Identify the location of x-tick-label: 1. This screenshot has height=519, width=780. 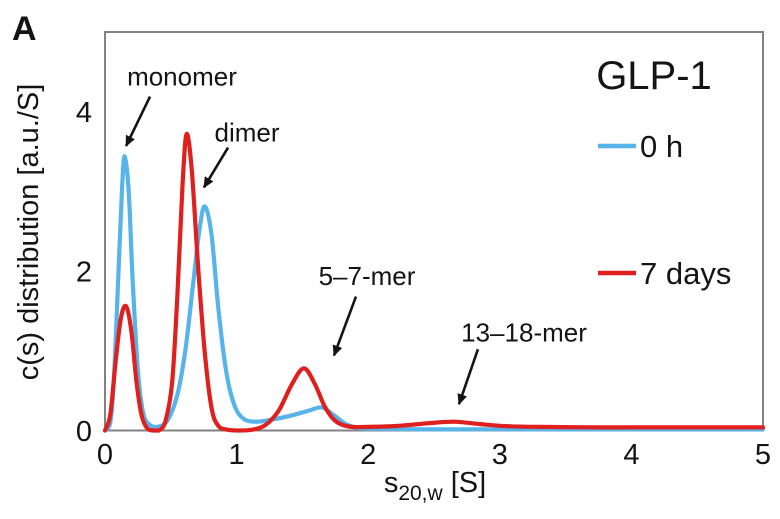
(237, 455).